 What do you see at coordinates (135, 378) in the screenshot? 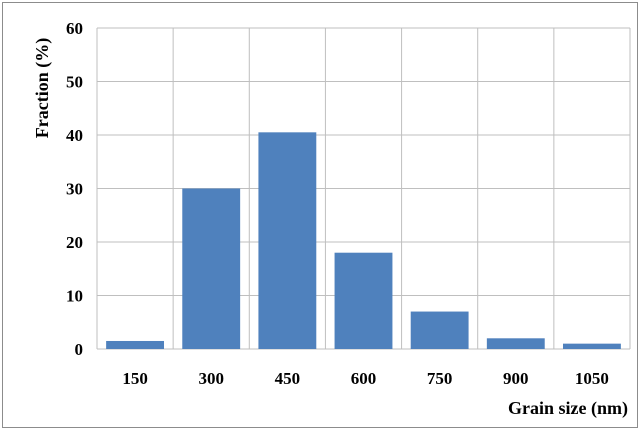
I see `x-tick-label: 150` at bounding box center [135, 378].